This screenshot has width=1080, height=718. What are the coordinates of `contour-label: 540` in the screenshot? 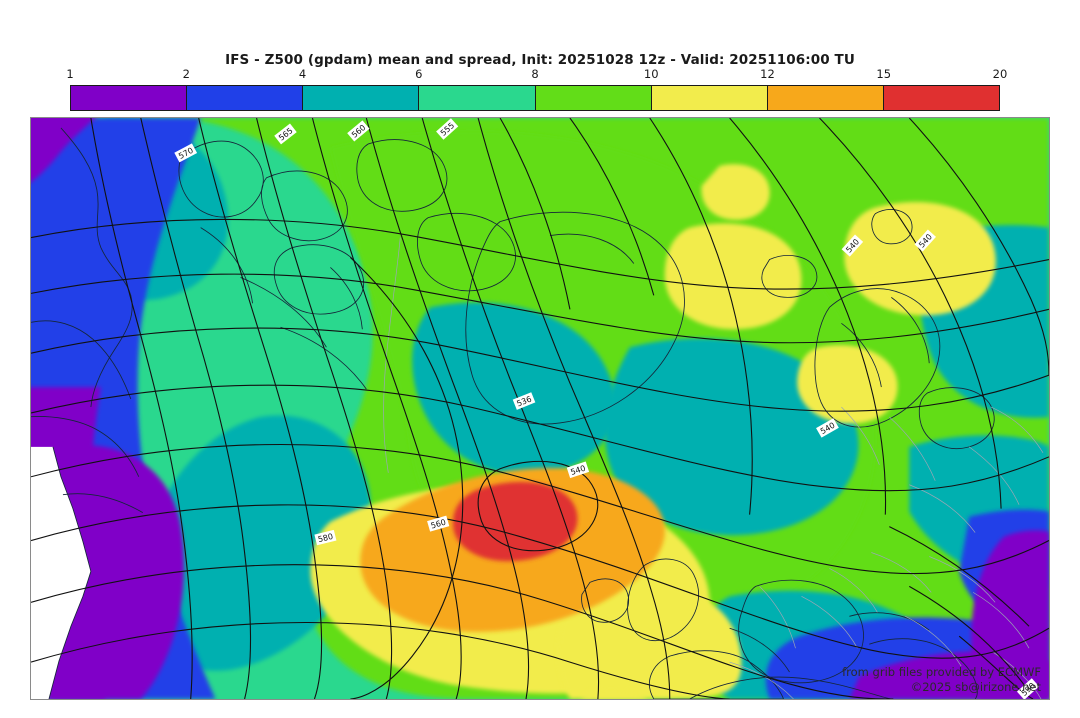 It's located at (578, 470).